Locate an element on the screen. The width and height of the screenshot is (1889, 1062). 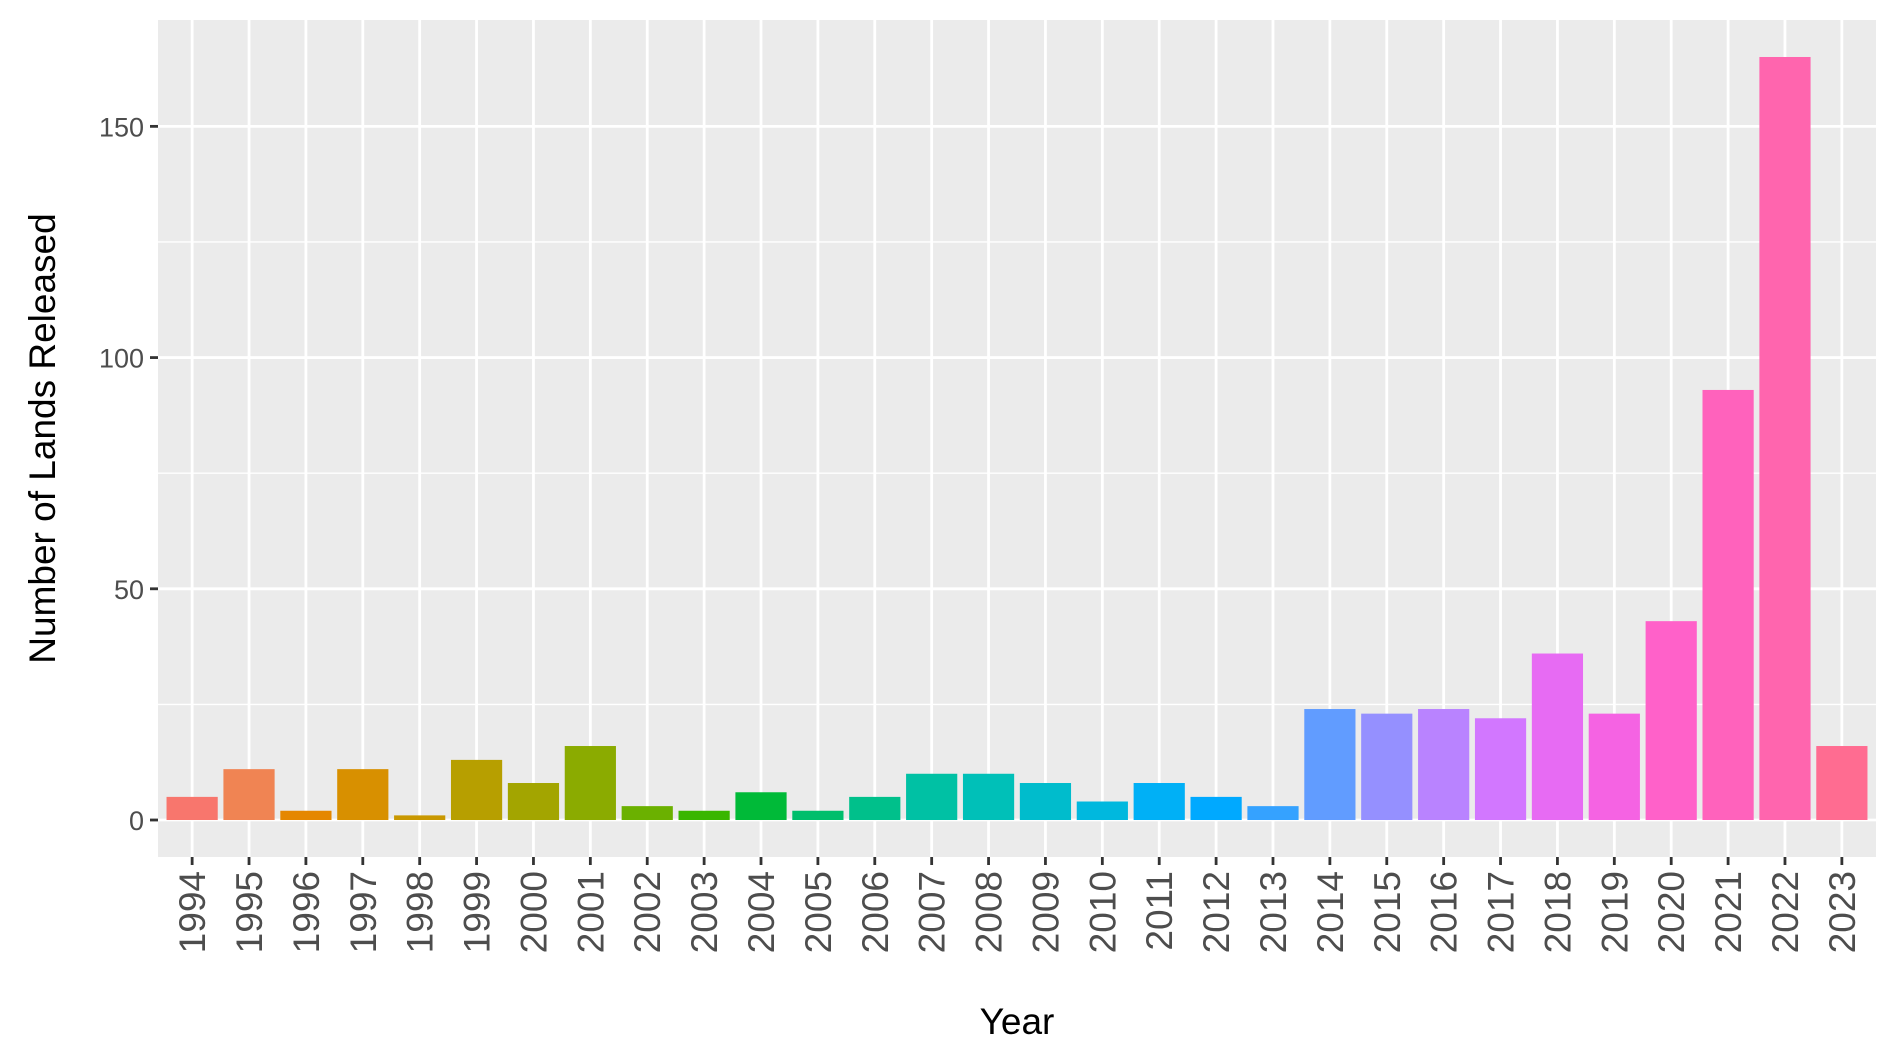
y-tick-label: 50 is located at coordinates (129, 590).